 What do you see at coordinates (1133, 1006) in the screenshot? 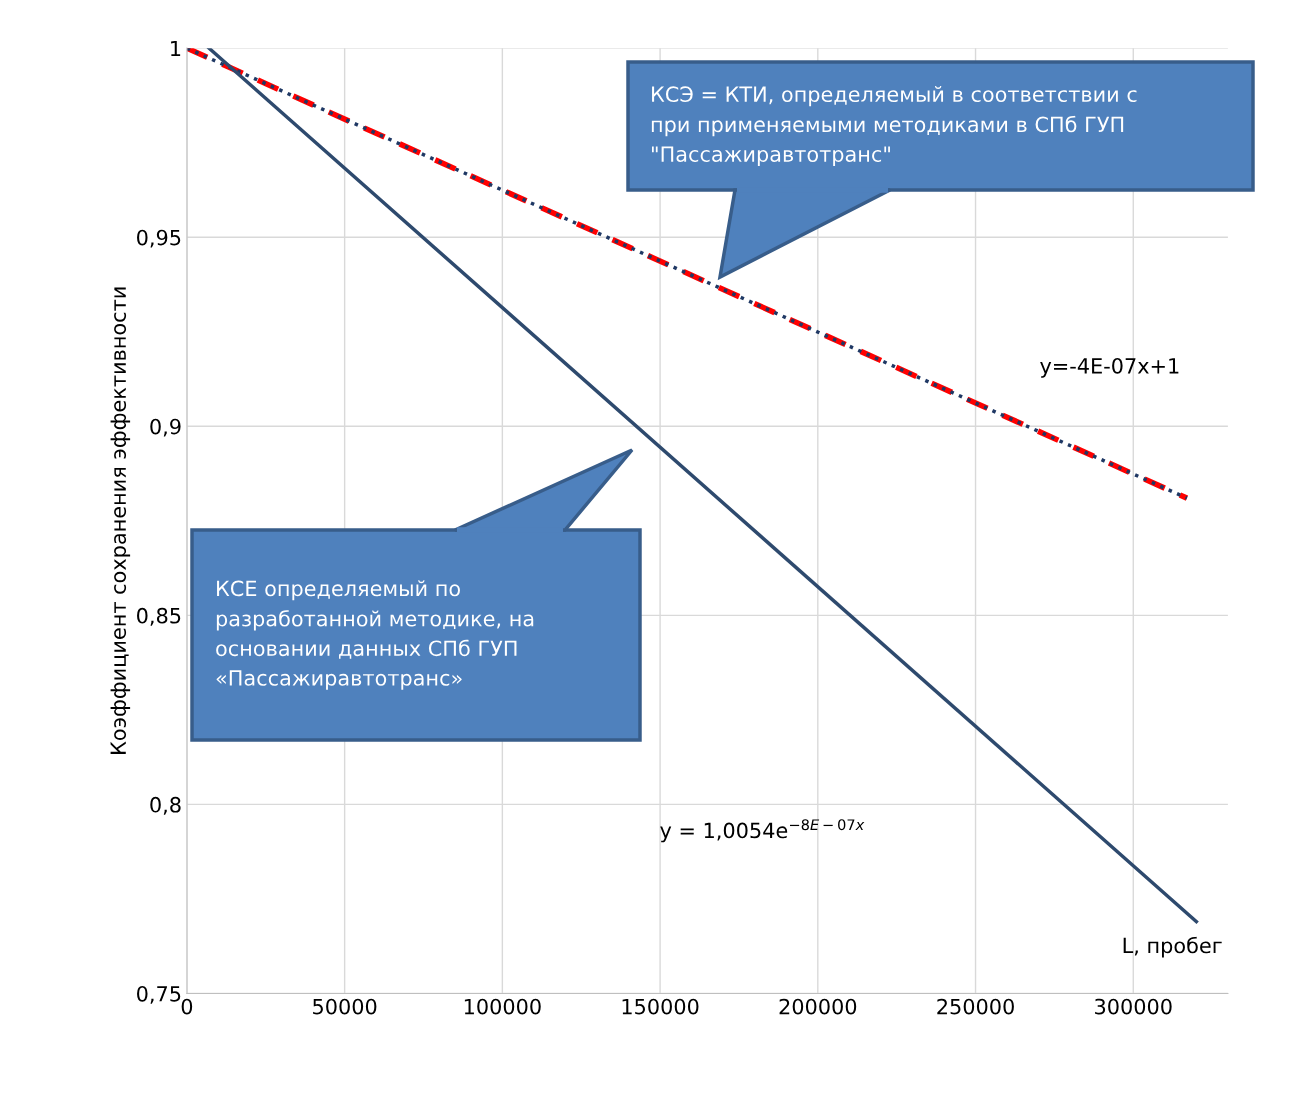
I see `x-tick-label: 300000` at bounding box center [1133, 1006].